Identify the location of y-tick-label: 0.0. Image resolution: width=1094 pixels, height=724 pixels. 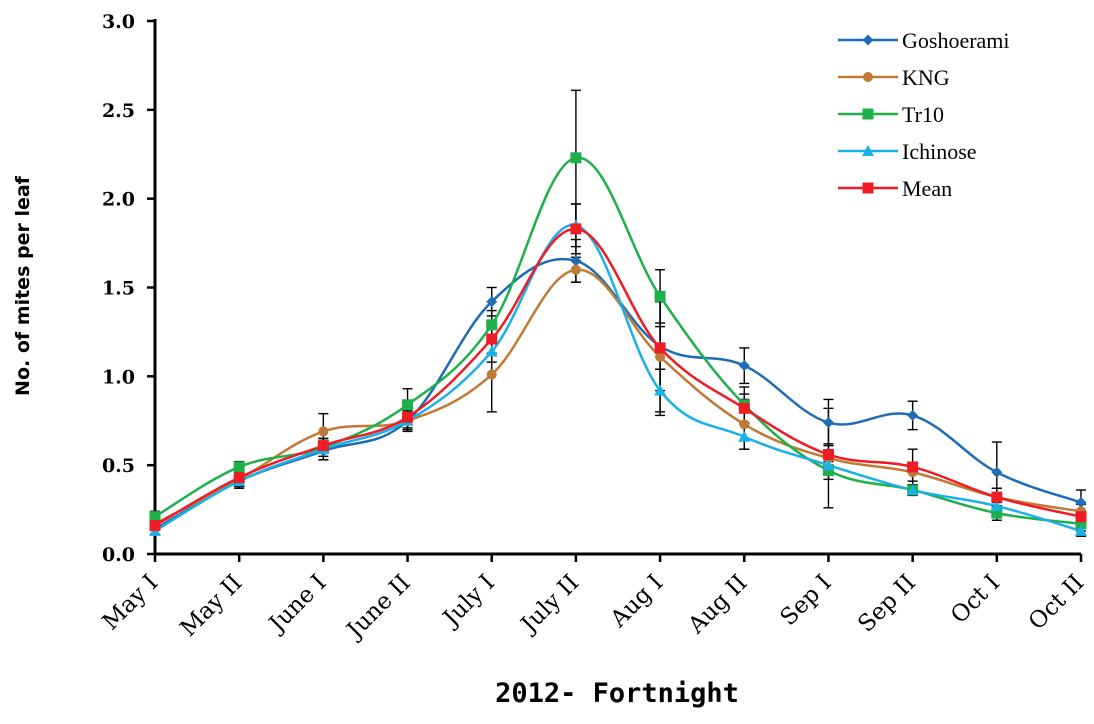
(118, 555).